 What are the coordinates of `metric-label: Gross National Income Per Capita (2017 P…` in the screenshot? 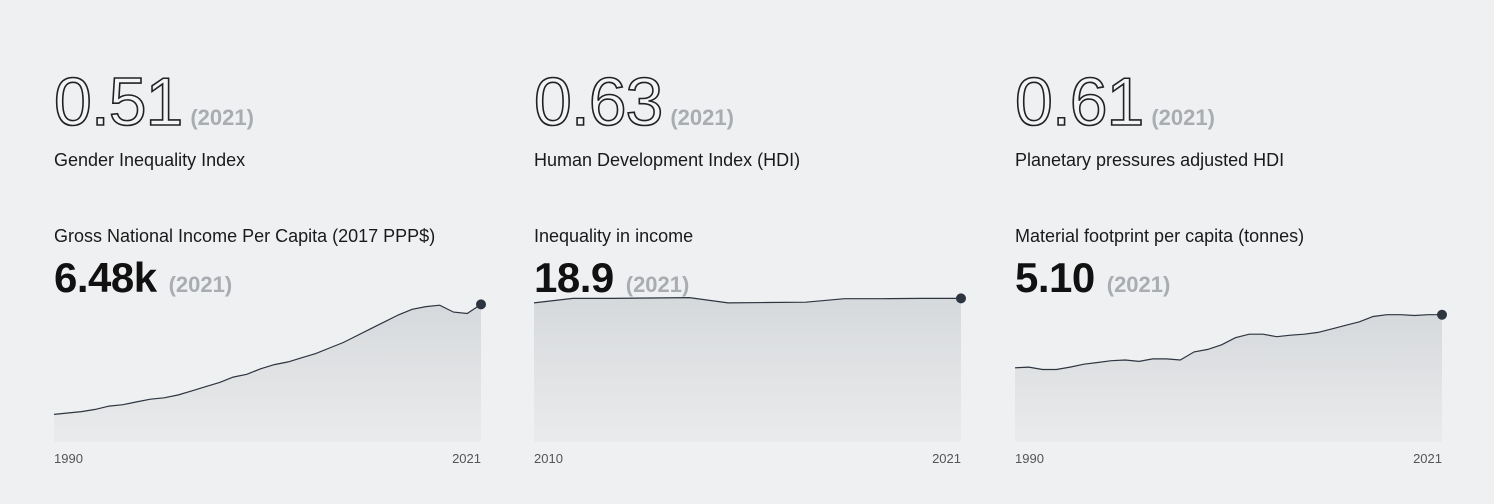 It's located at (245, 236).